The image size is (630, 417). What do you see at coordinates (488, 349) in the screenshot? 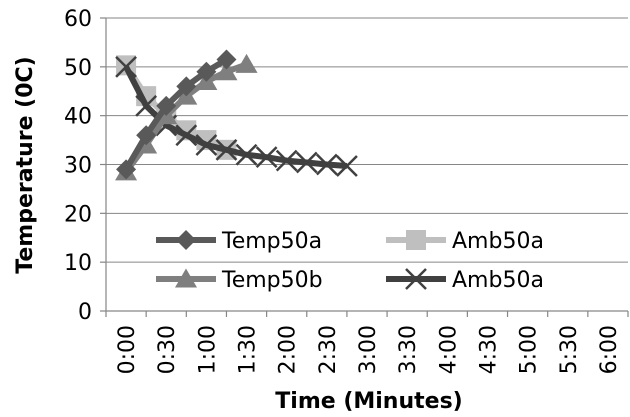
I see `x-tick-label: 4:30` at bounding box center [488, 349].